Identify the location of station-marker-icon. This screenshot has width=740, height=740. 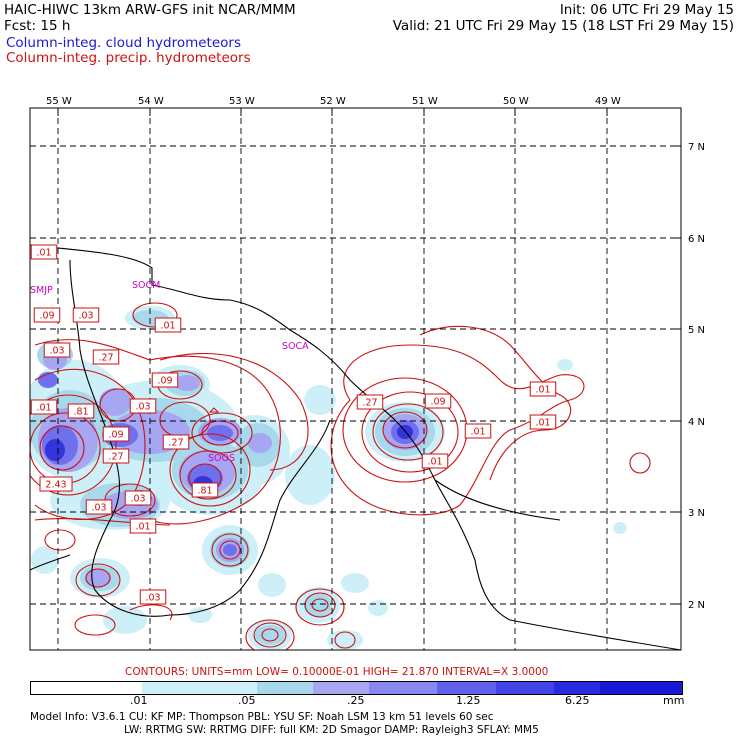
(214, 410).